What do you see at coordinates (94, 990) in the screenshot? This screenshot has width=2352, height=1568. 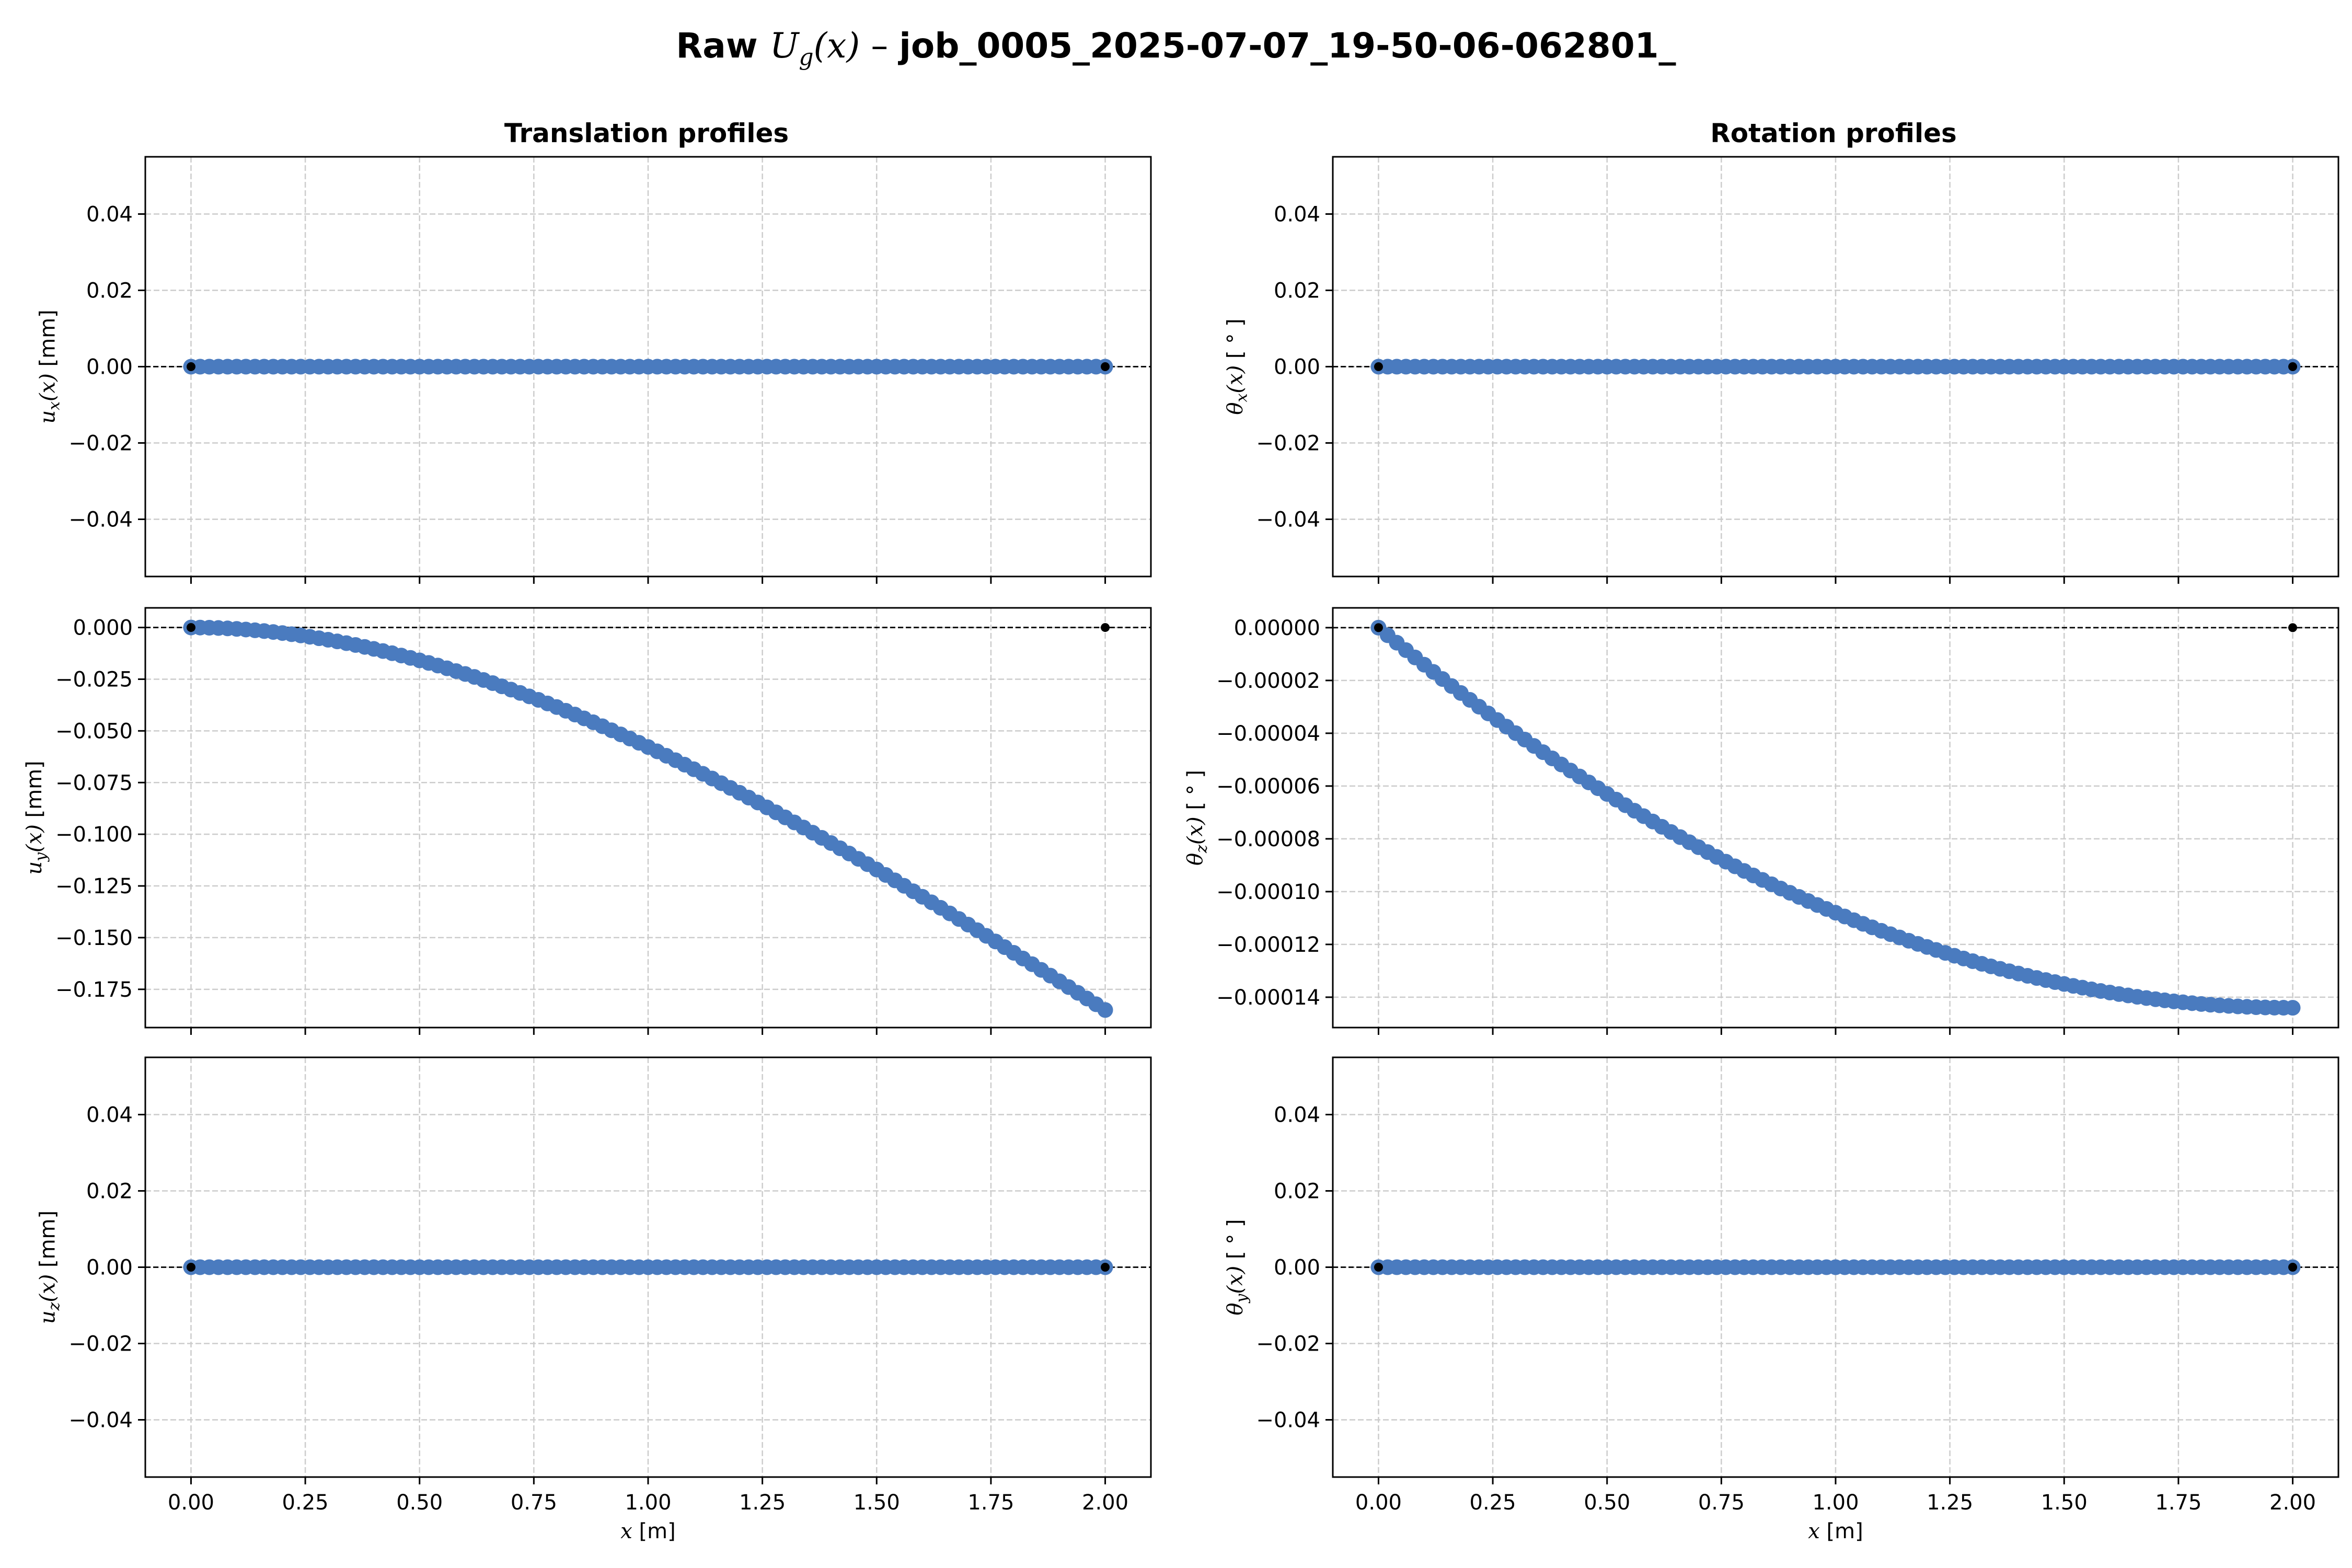 I see `y-tick-label: −0.175` at bounding box center [94, 990].